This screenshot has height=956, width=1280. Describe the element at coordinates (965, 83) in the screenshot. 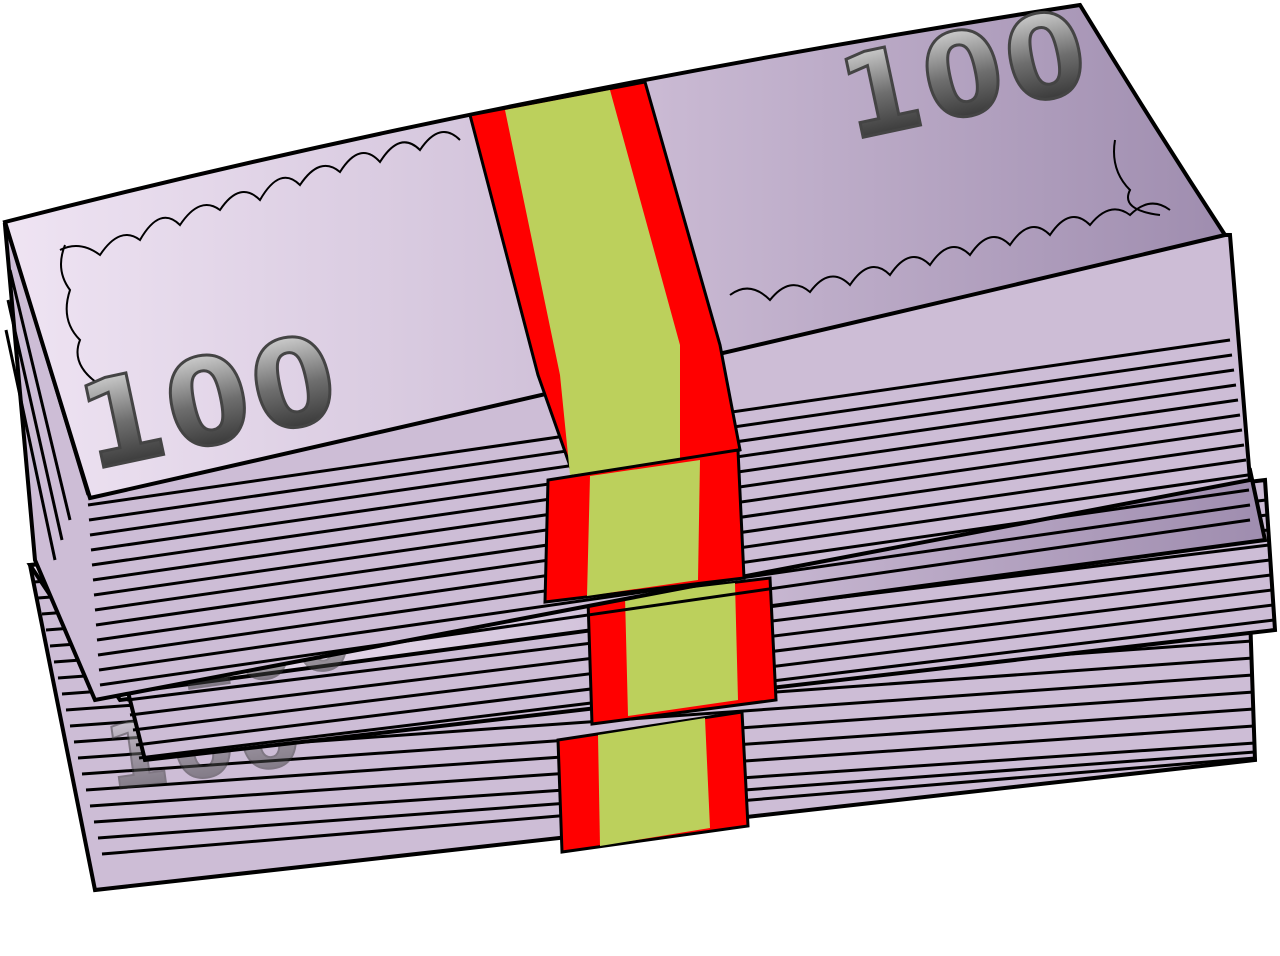

I see `top-stack-right-numeral: 100` at that location.